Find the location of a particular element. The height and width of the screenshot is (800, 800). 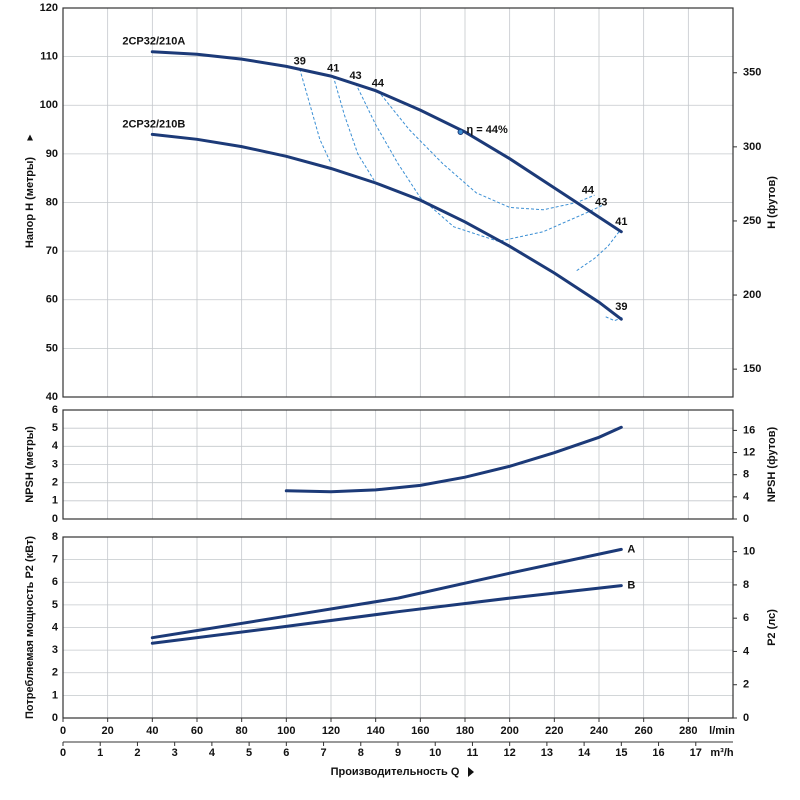

x-tick-label: 40 is located at coordinates (152, 731).